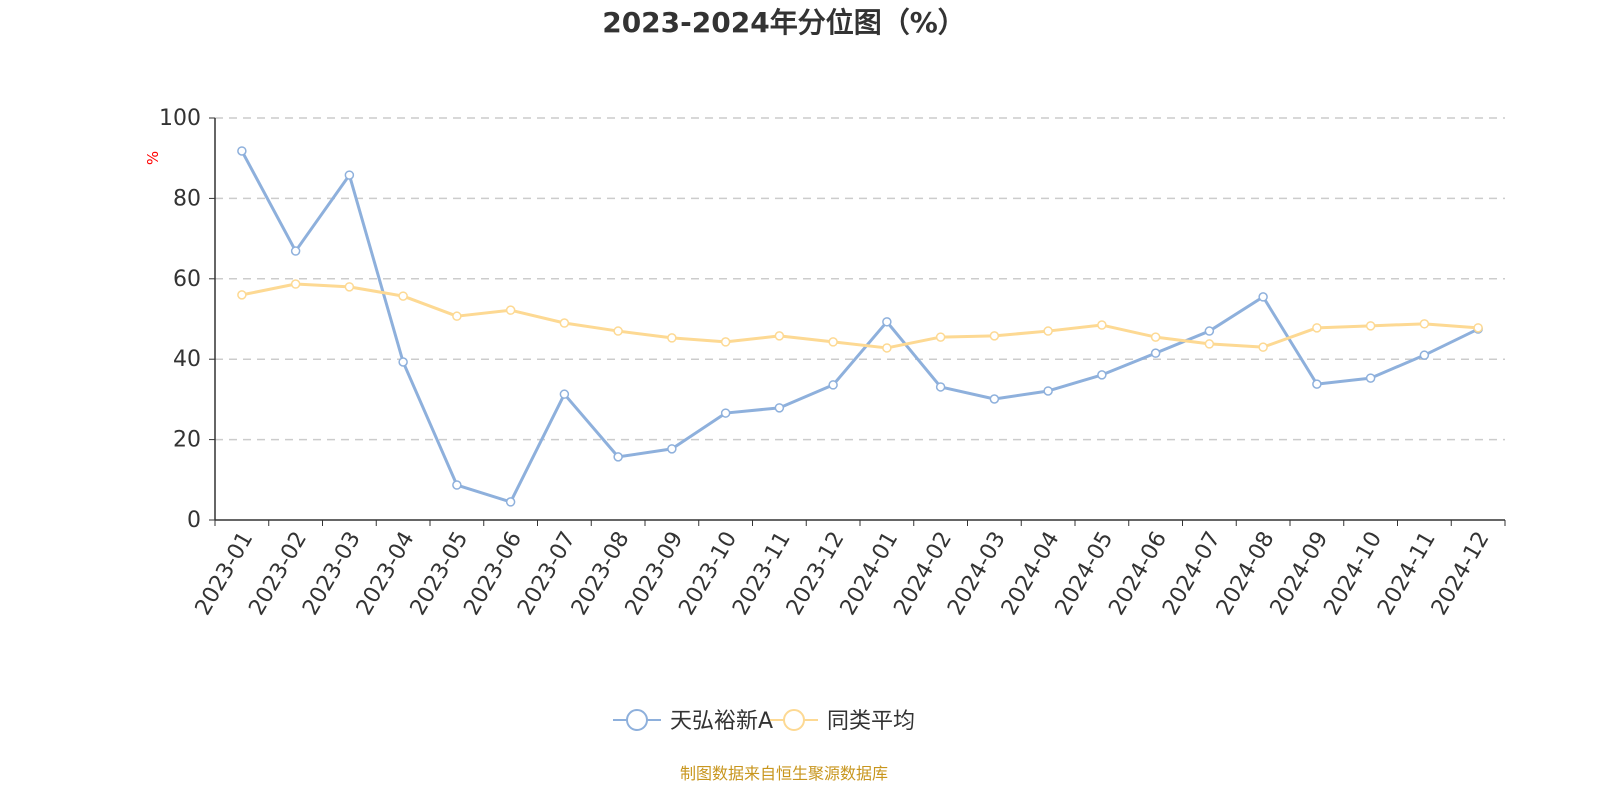  Describe the element at coordinates (721, 721) in the screenshot. I see `legend-label: 天弘裕新A` at that location.